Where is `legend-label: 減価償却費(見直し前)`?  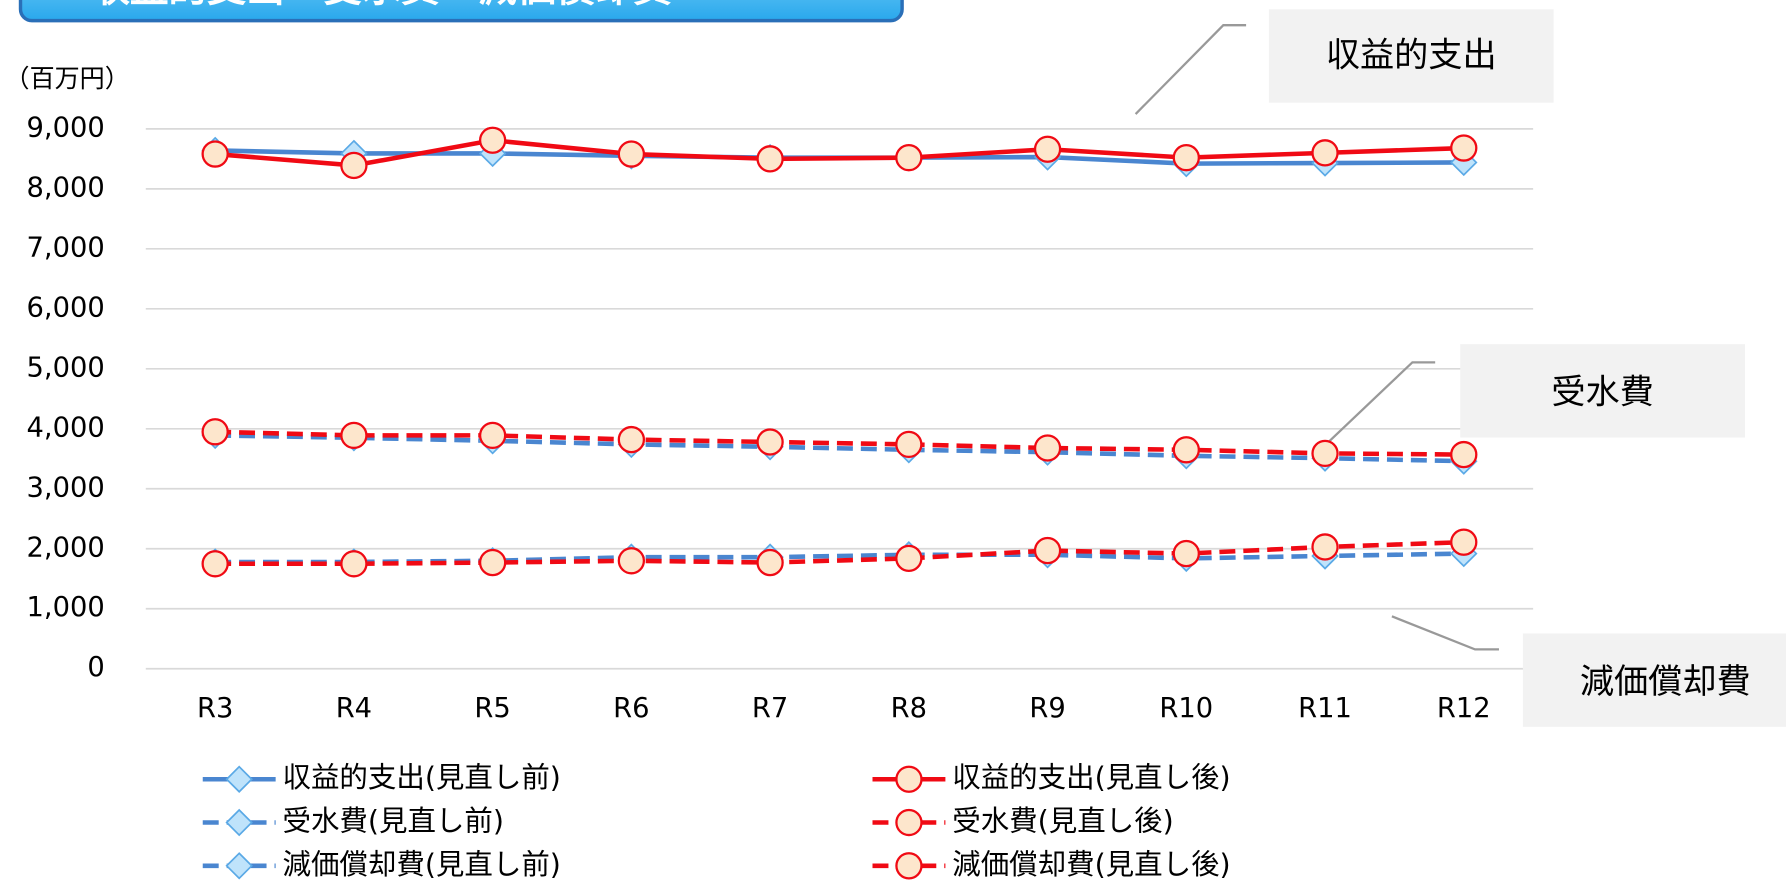
legend-label: 減価償却費(見直し前) is located at coordinates (421, 864).